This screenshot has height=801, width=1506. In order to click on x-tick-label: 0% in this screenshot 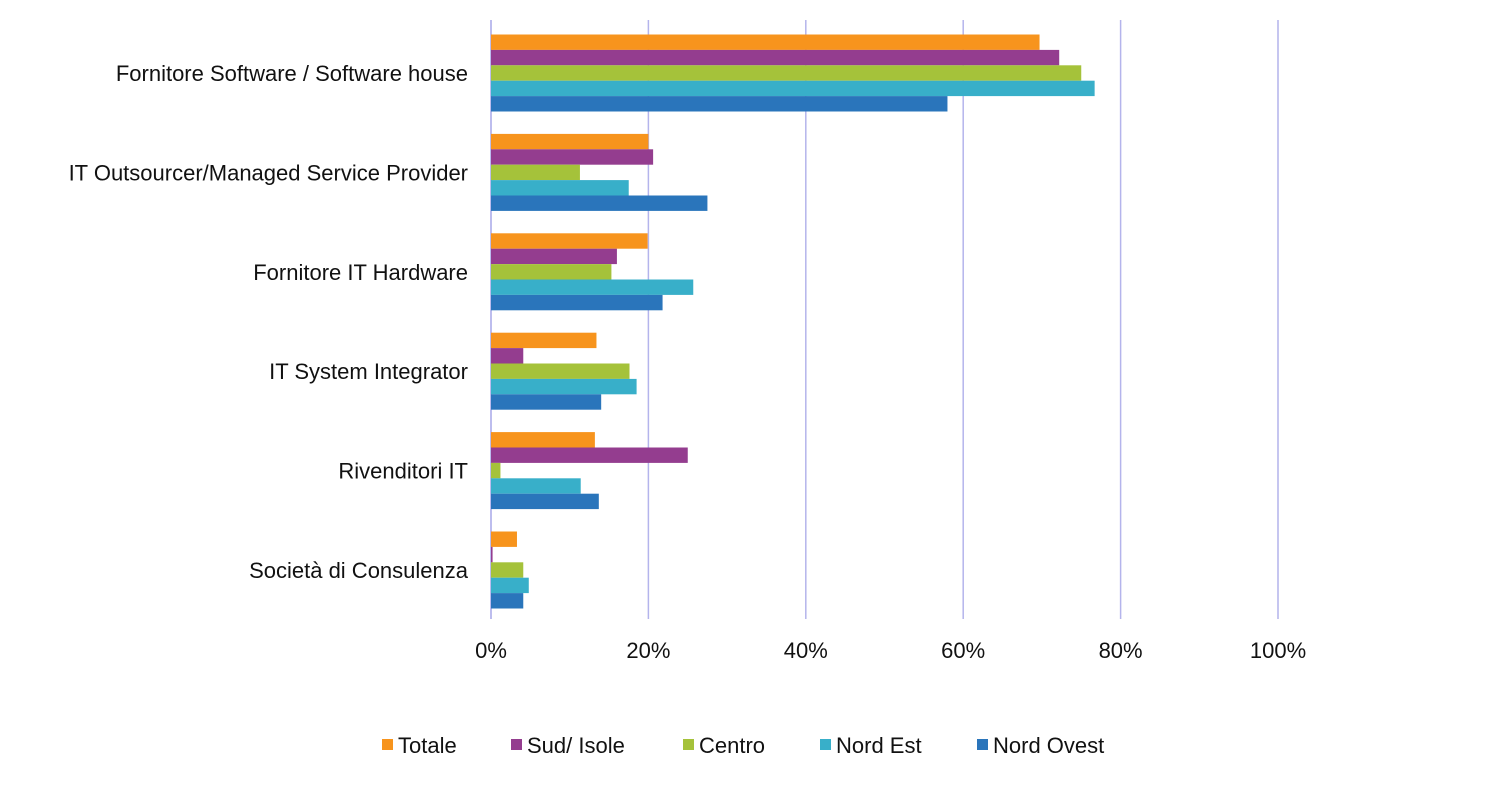, I will do `click(491, 650)`.